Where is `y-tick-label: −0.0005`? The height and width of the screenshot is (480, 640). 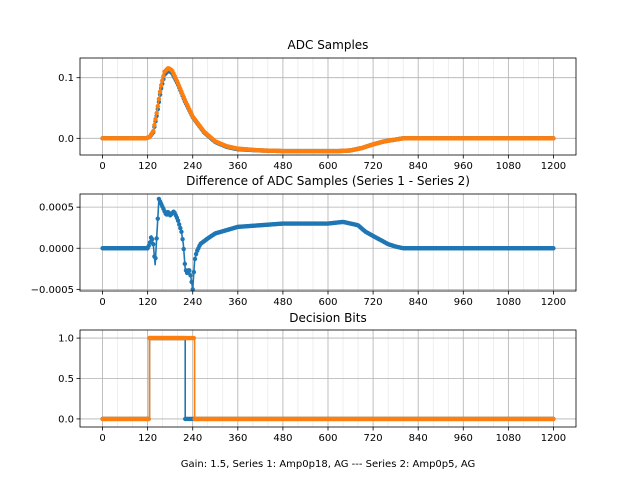
y-tick-label: −0.0005 is located at coordinates (52, 290).